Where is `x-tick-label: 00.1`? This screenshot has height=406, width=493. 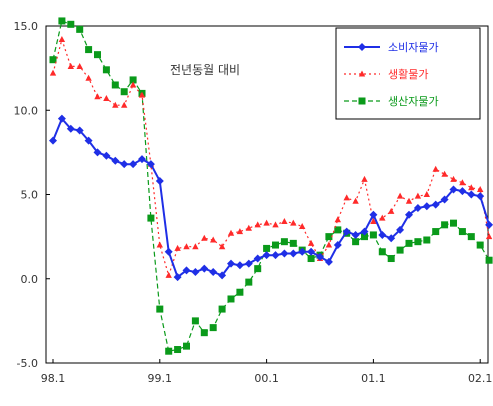 x-tick-label: 00.1 is located at coordinates (266, 378).